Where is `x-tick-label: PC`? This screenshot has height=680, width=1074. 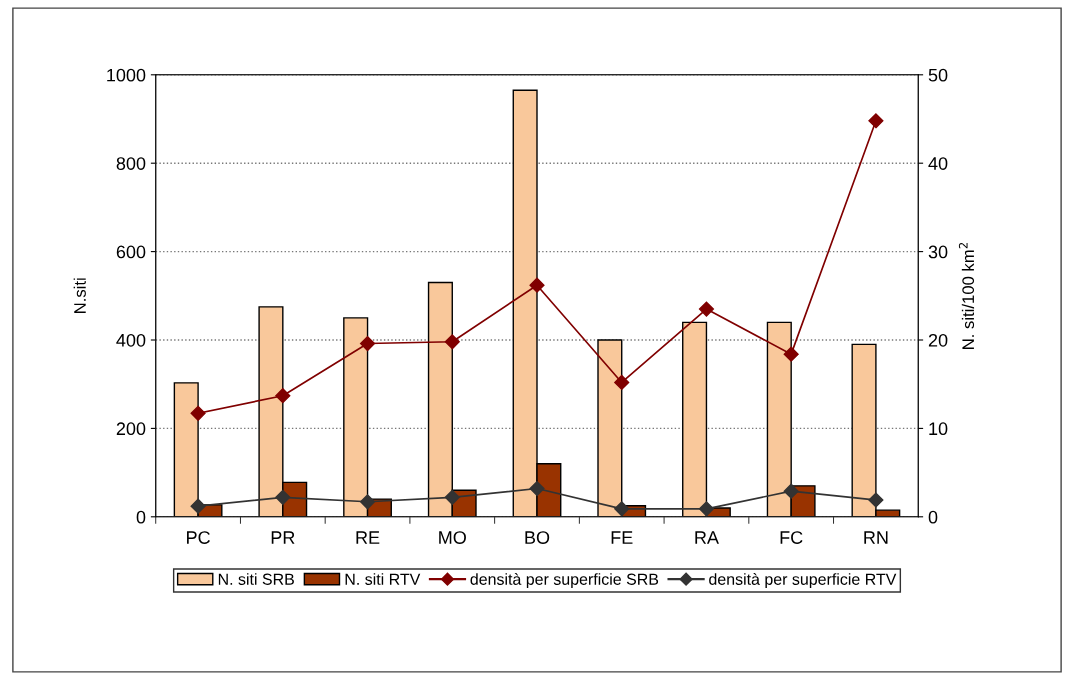
x-tick-label: PC is located at coordinates (198, 537).